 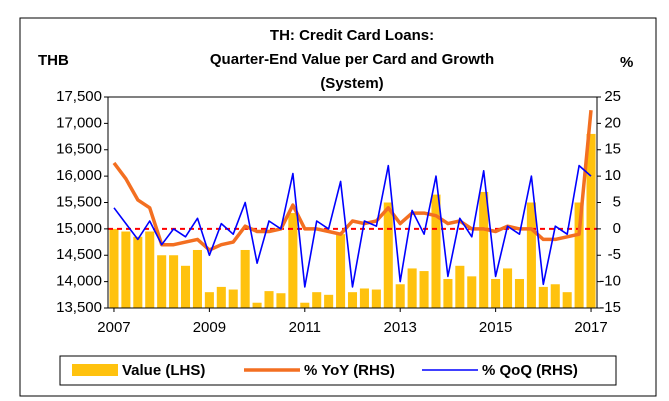 I want to click on legend-box, so click(x=338, y=370).